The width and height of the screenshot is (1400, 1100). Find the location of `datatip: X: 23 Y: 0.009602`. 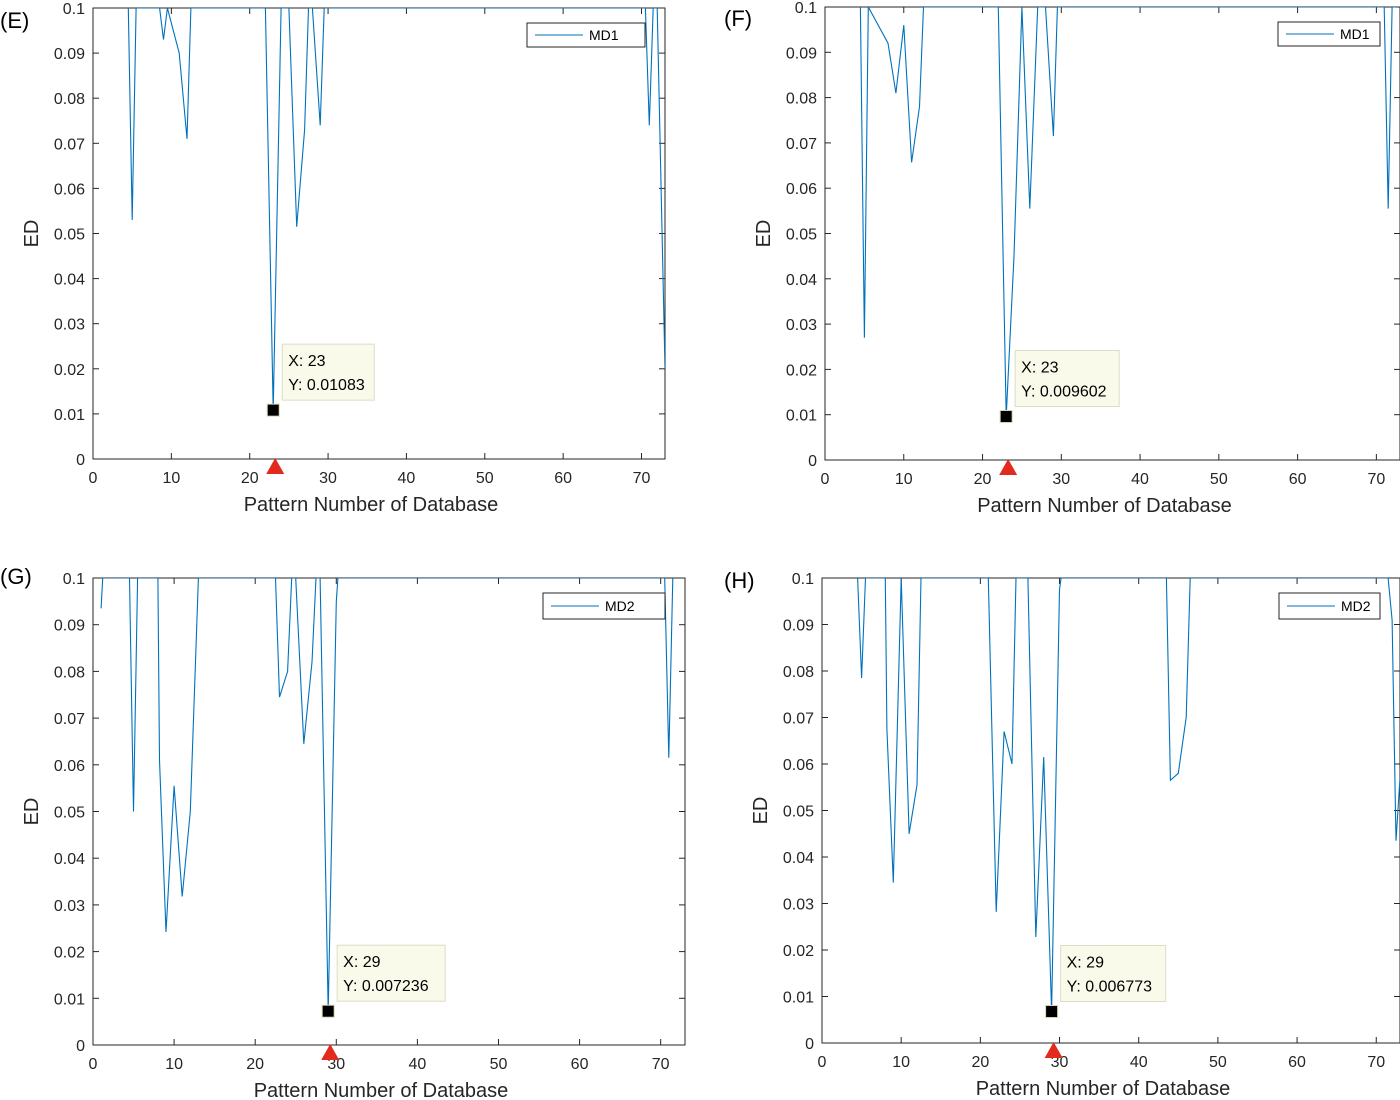

datatip: X: 23 Y: 0.009602 is located at coordinates (1067, 379).